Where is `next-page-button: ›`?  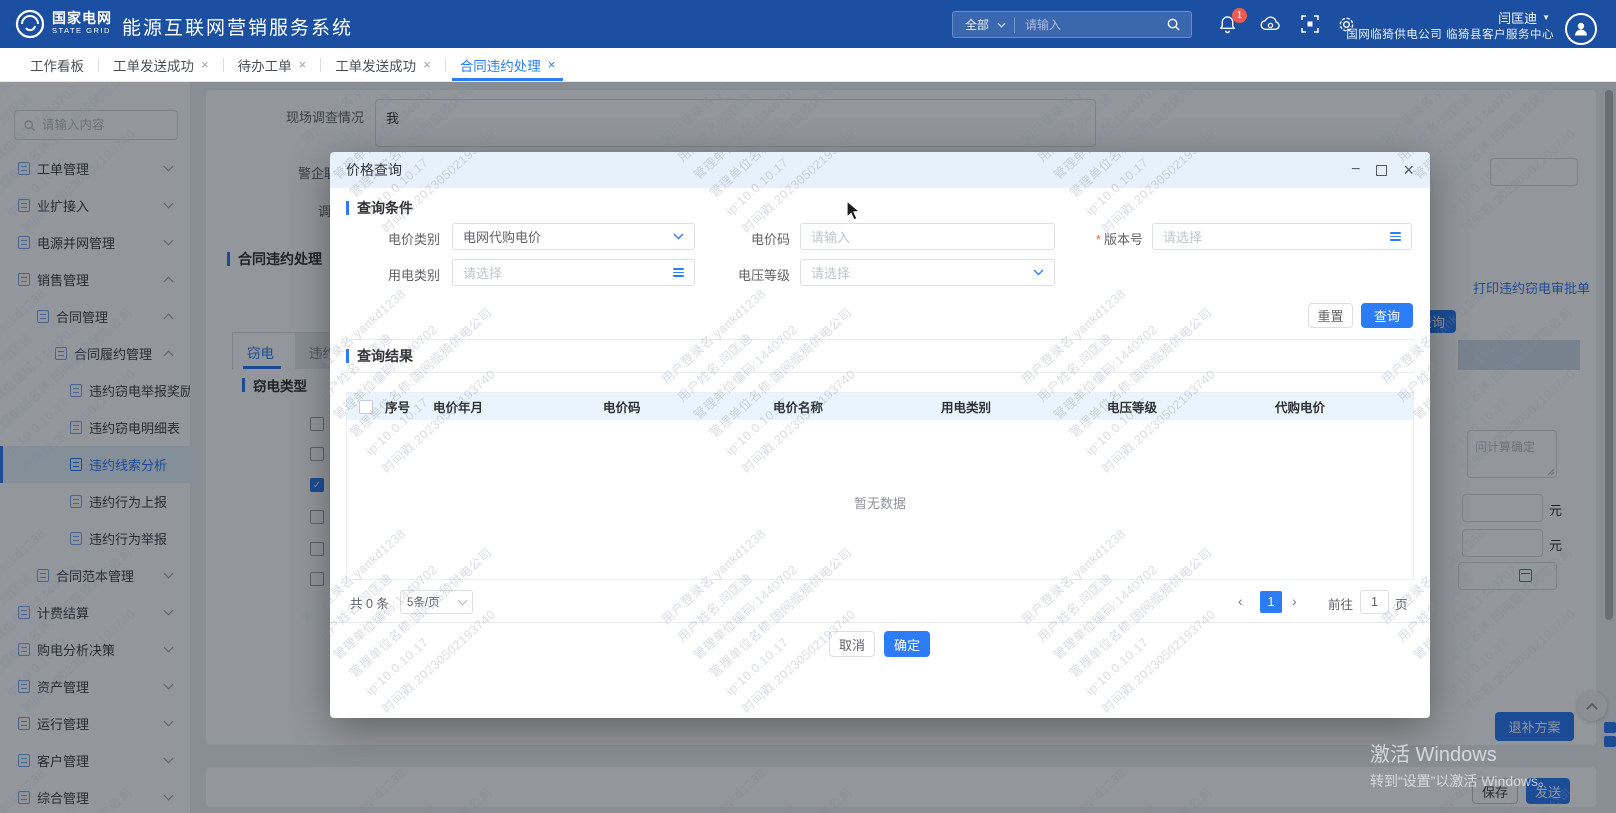
next-page-button: › is located at coordinates (1294, 601).